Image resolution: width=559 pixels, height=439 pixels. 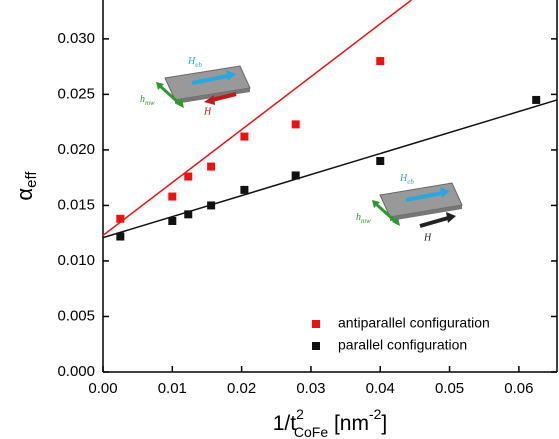 What do you see at coordinates (76, 38) in the screenshot?
I see `y-tick-label: 0.030` at bounding box center [76, 38].